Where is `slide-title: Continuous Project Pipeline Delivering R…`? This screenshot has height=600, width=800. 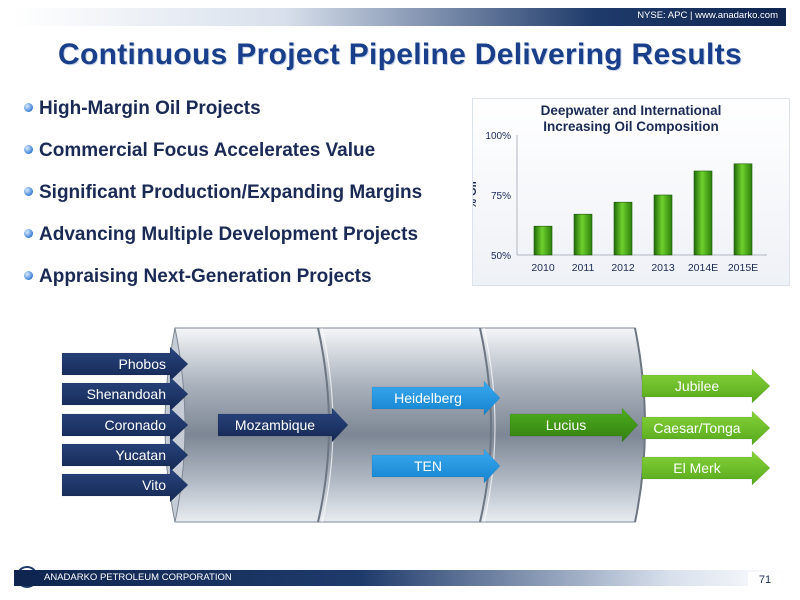
slide-title: Continuous Project Pipeline Delivering R… is located at coordinates (400, 54).